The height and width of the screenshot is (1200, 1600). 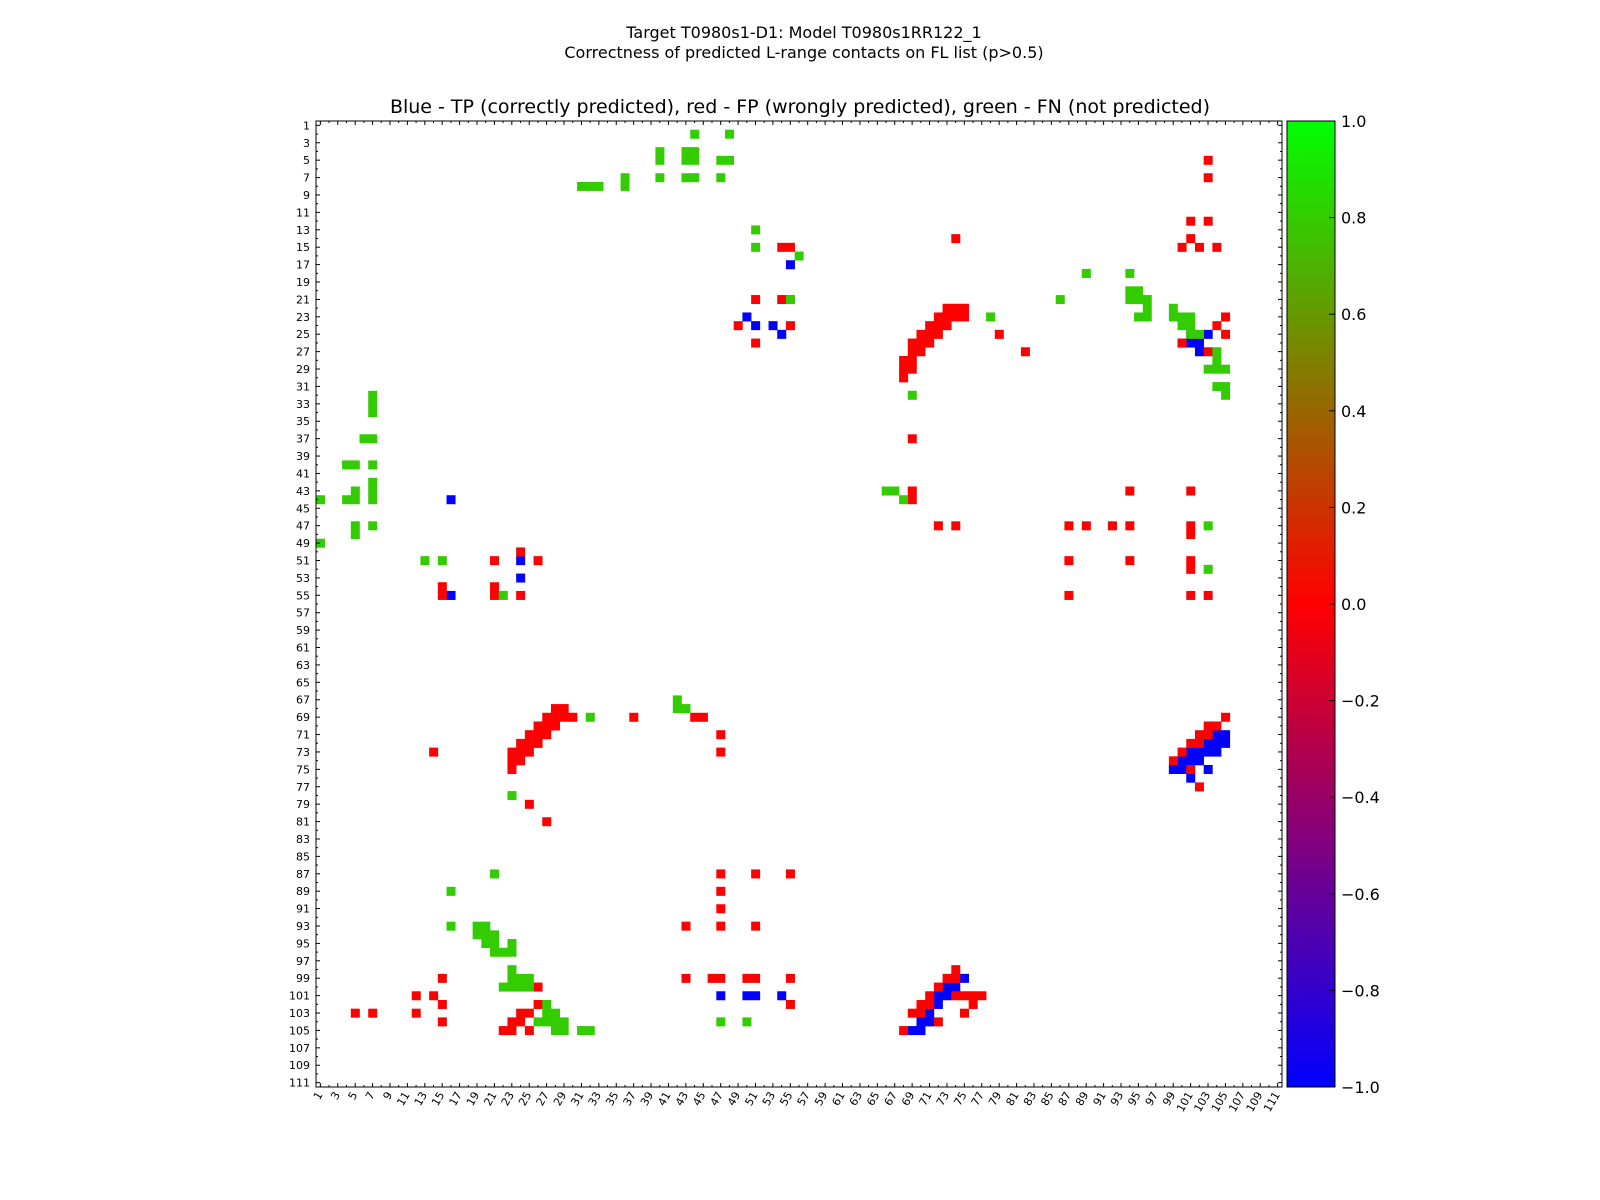 What do you see at coordinates (306, 125) in the screenshot?
I see `y-tick-label: 1` at bounding box center [306, 125].